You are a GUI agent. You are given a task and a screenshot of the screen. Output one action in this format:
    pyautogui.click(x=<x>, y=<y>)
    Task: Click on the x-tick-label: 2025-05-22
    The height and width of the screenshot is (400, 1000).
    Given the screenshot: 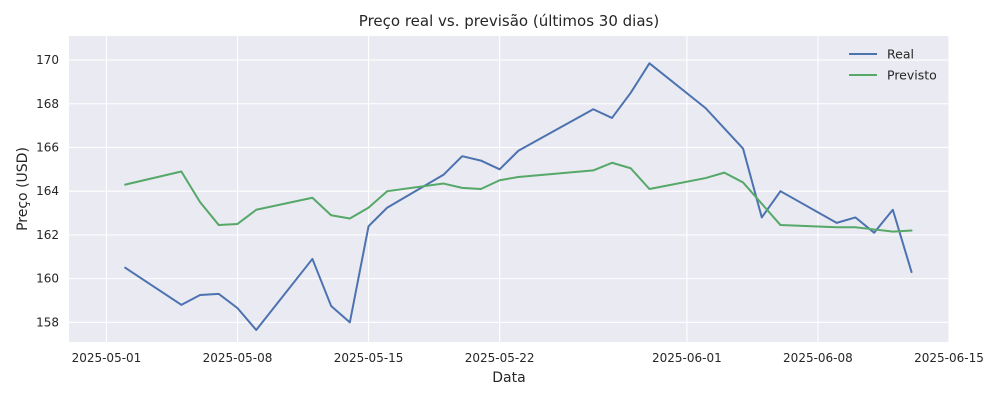 What is the action you would take?
    pyautogui.click(x=500, y=358)
    